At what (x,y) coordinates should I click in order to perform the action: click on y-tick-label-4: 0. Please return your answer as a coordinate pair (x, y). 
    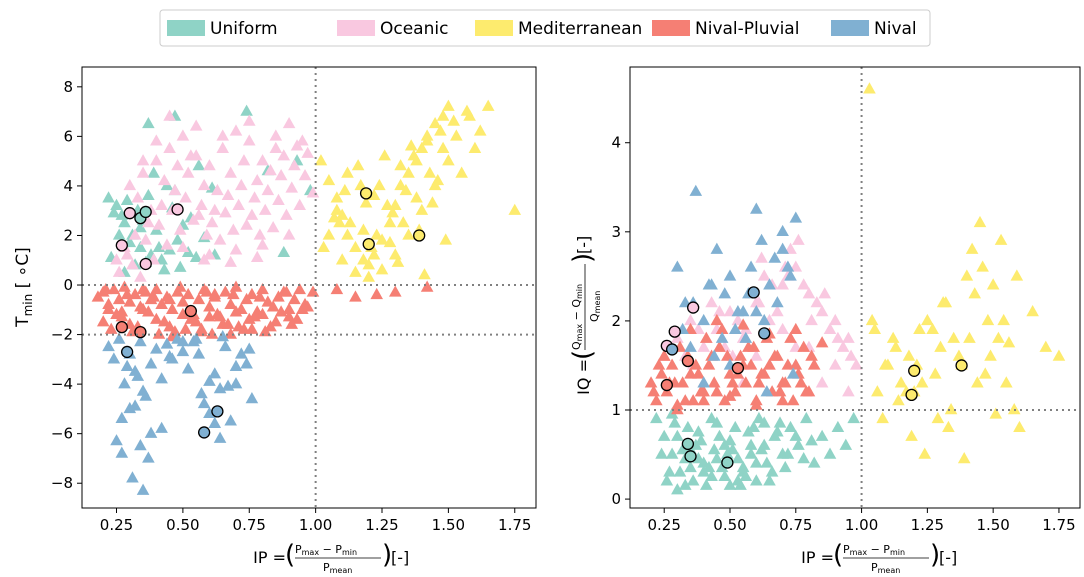
    Looking at the image, I should click on (68, 285).